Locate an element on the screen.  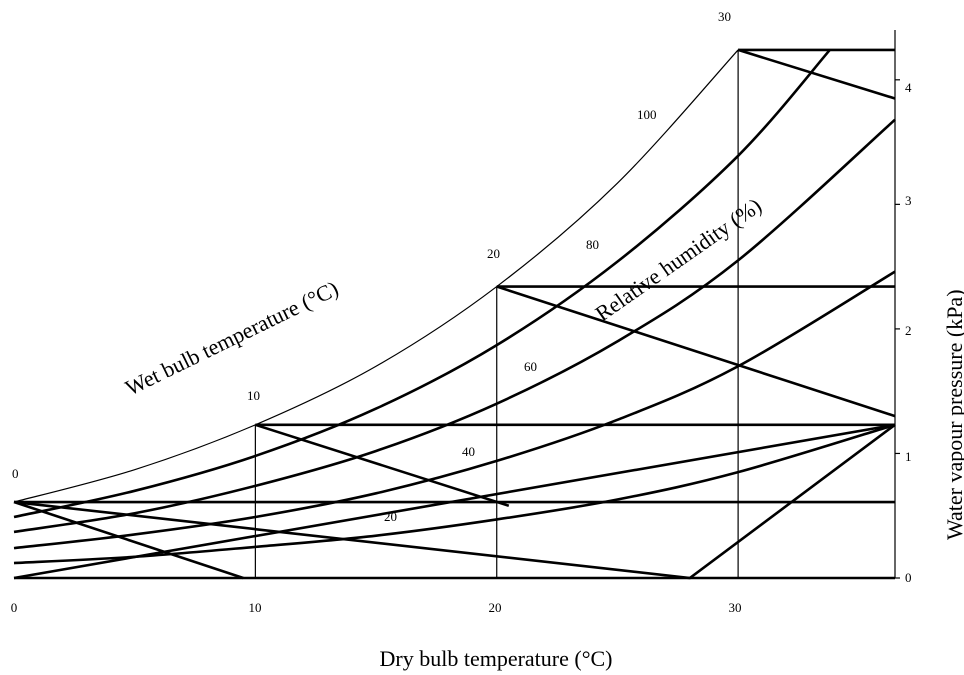
x-tick-label: 10 is located at coordinates (255, 607).